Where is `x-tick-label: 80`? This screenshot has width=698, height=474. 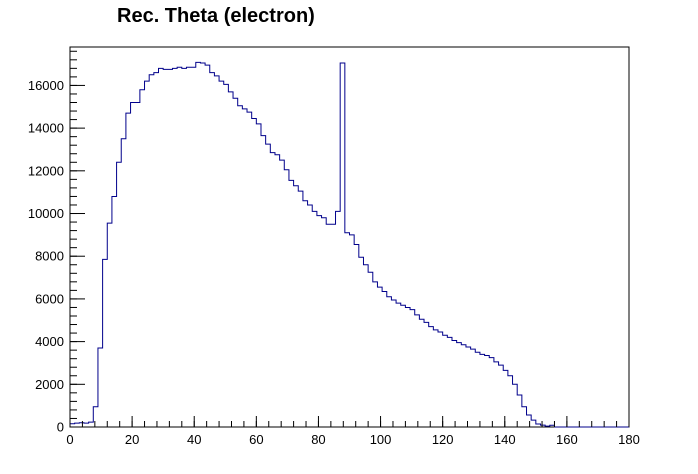
x-tick-label: 80 is located at coordinates (318, 439).